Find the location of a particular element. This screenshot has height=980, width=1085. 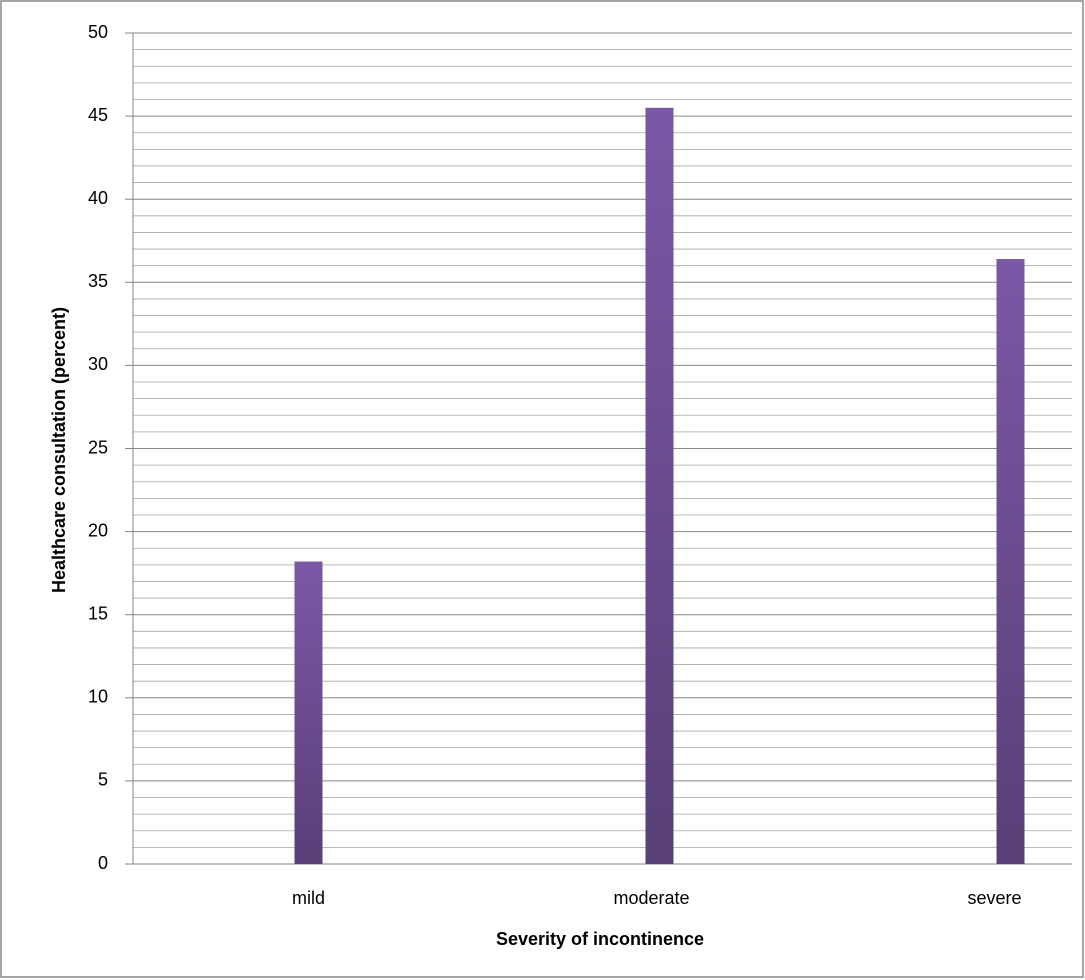

x-tick-label: moderate is located at coordinates (651, 898).